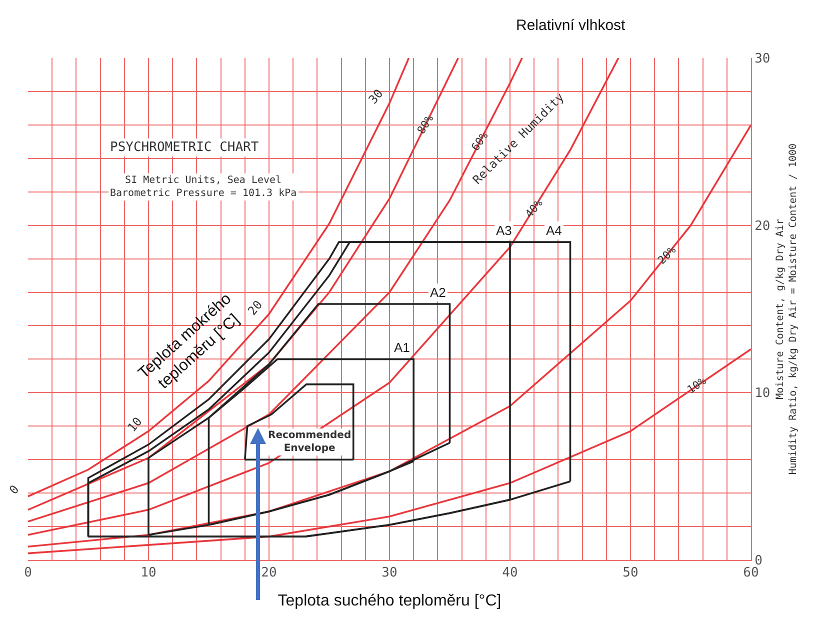 The width and height of the screenshot is (835, 627). Describe the element at coordinates (751, 573) in the screenshot. I see `x-tick-label: 60` at that location.